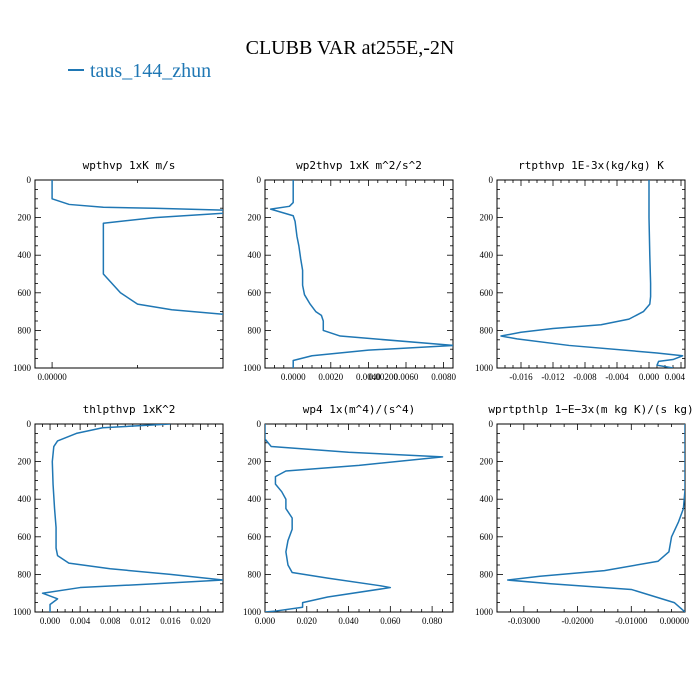  What do you see at coordinates (432, 621) in the screenshot?
I see `x-tick-label: 0.080` at bounding box center [432, 621].